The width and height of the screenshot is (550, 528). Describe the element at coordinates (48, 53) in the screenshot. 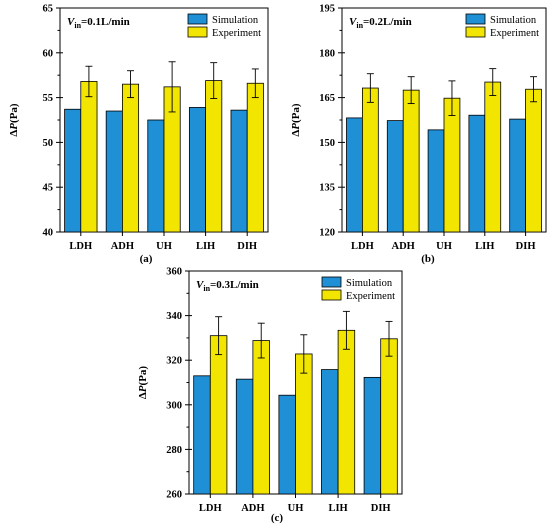

I see `y-tick-label: 60` at that location.